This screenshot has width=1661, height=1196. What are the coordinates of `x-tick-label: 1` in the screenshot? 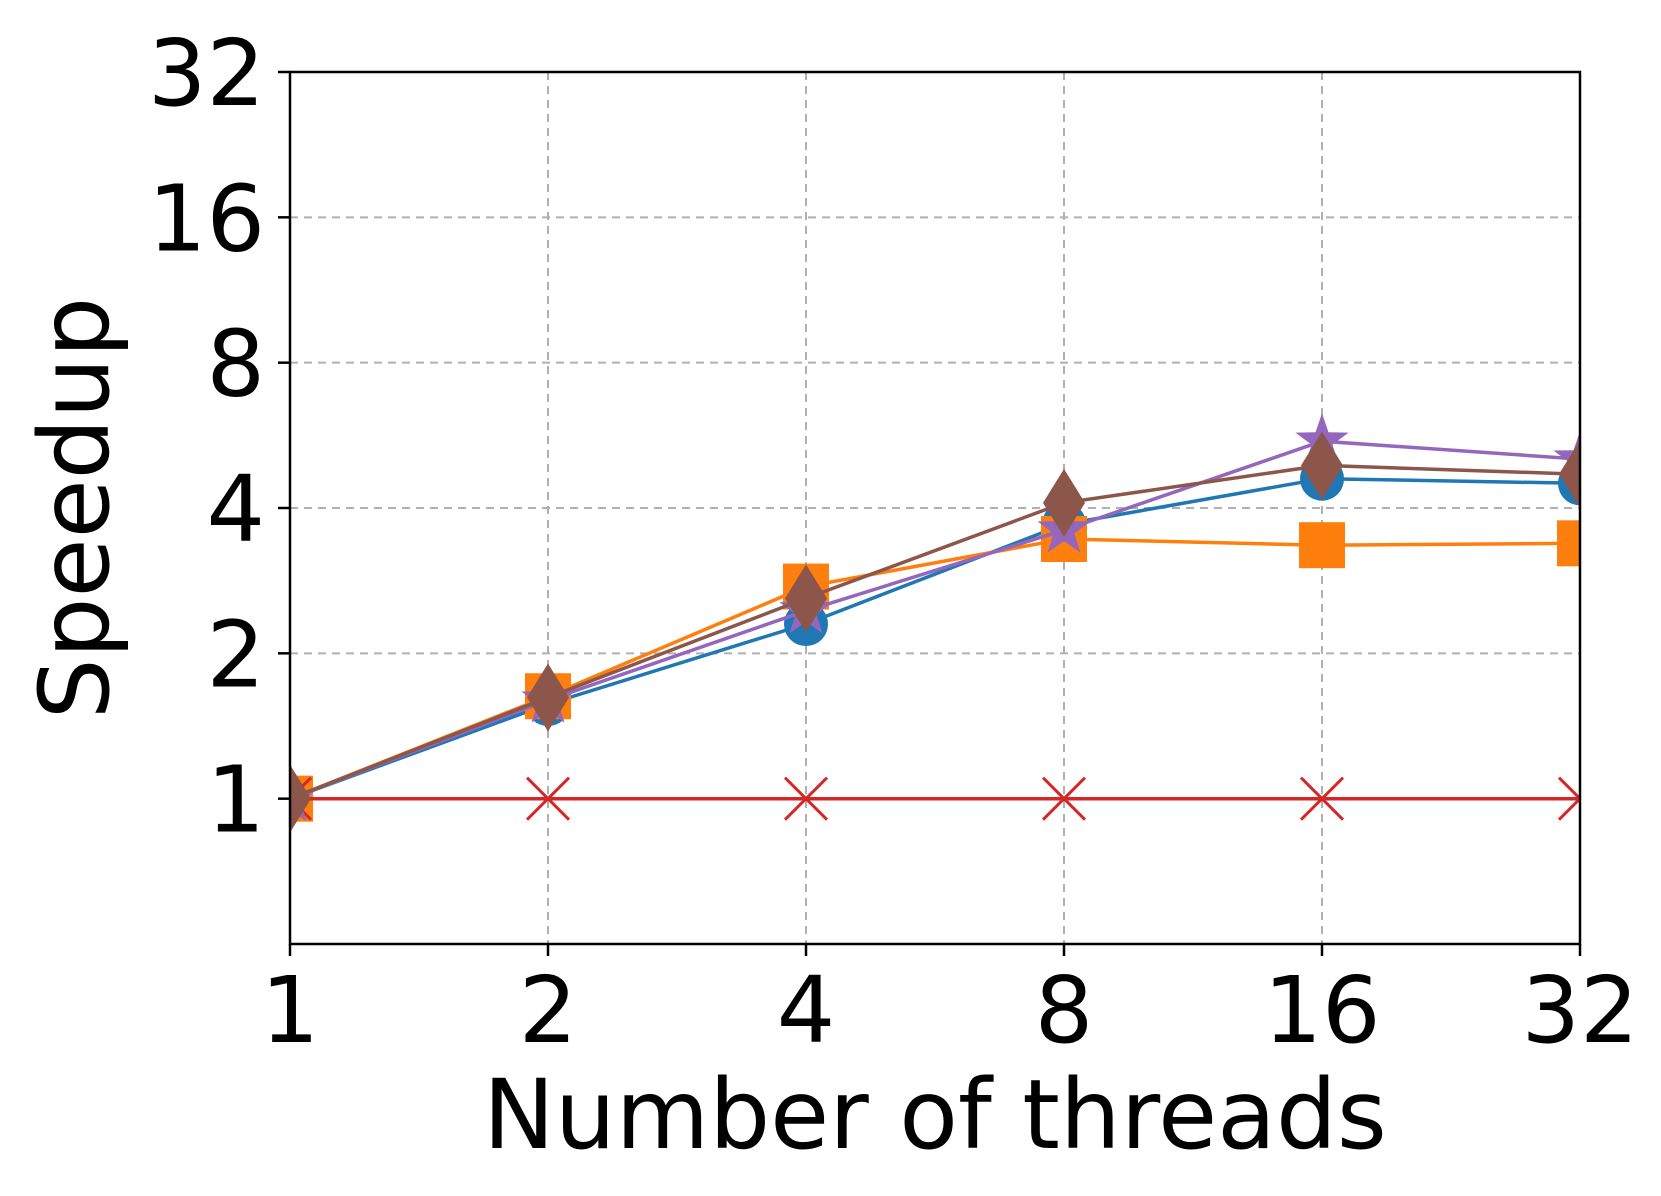 It's located at (290, 1010).